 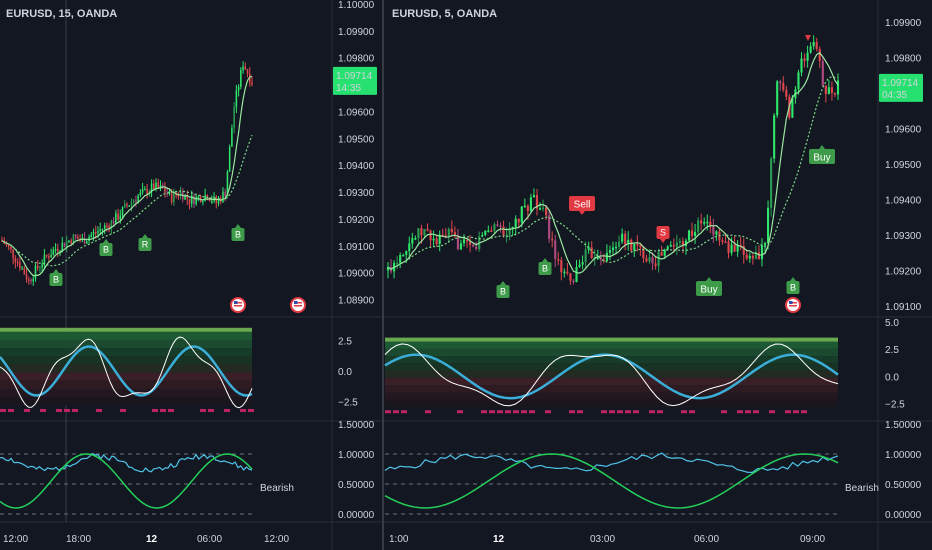 I want to click on right-time-tick: 06:00, so click(x=706, y=539).